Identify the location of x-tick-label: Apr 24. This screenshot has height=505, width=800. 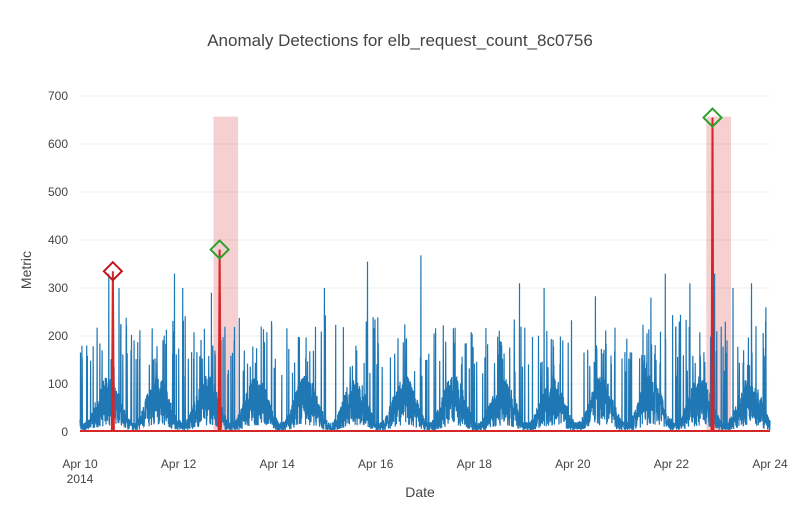
(770, 464).